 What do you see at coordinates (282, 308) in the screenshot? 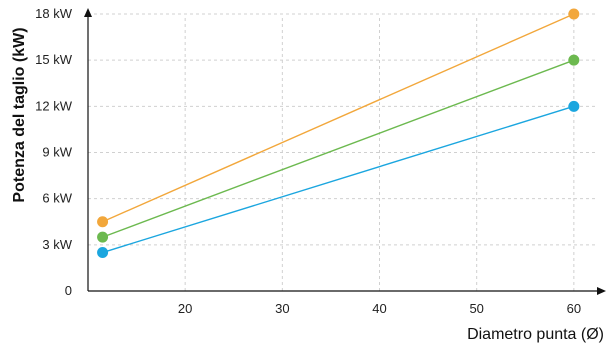
I see `x-tick-label: 30` at bounding box center [282, 308].